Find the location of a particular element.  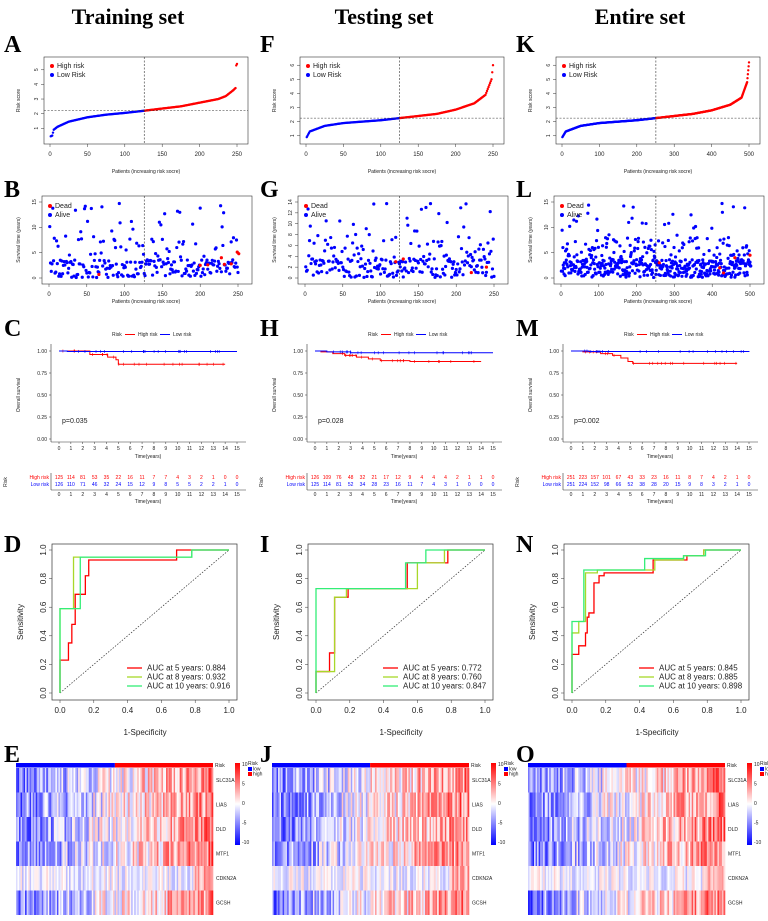

y-tick-label: 0 is located at coordinates (547, 277).